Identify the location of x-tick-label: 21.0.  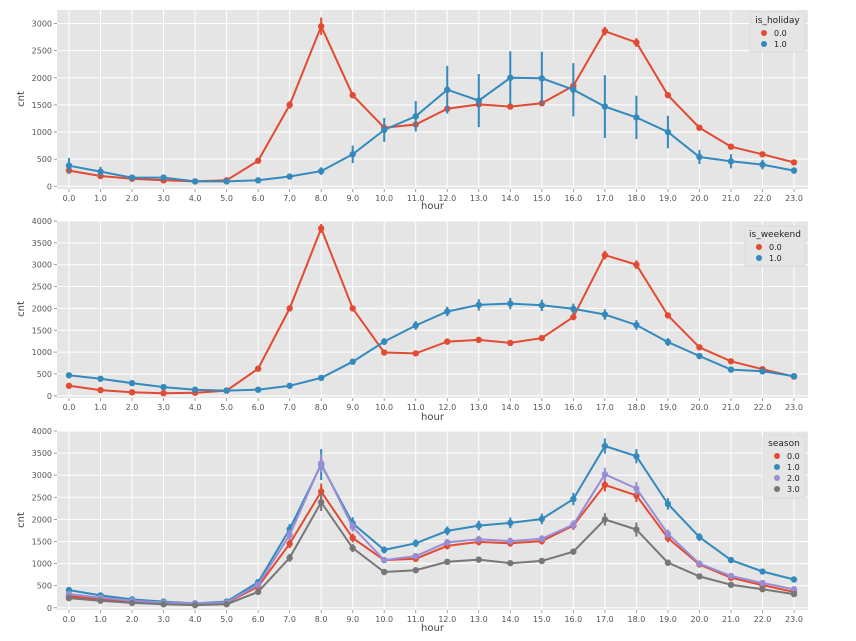
(731, 619).